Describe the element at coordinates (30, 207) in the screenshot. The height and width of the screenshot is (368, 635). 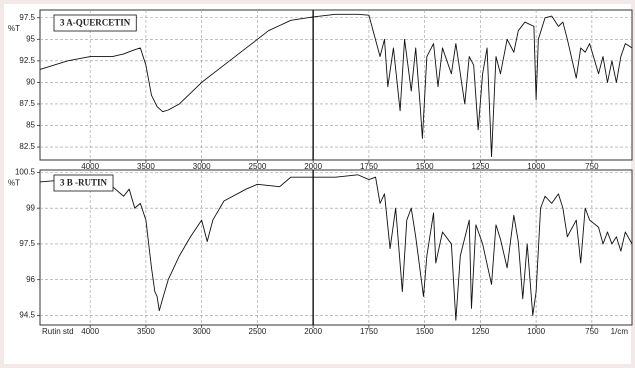
I see `y-tick-label: 99` at that location.